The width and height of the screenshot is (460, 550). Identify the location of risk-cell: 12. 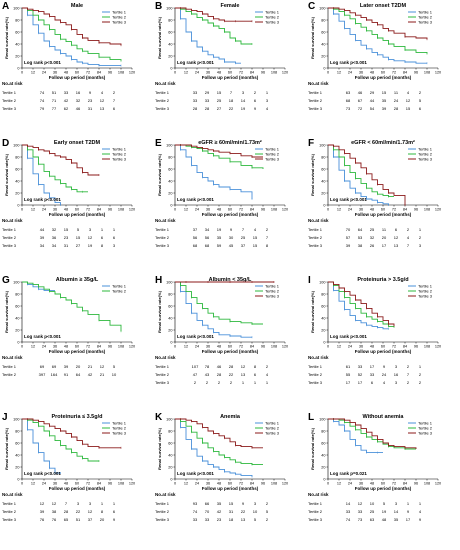
(243, 366).